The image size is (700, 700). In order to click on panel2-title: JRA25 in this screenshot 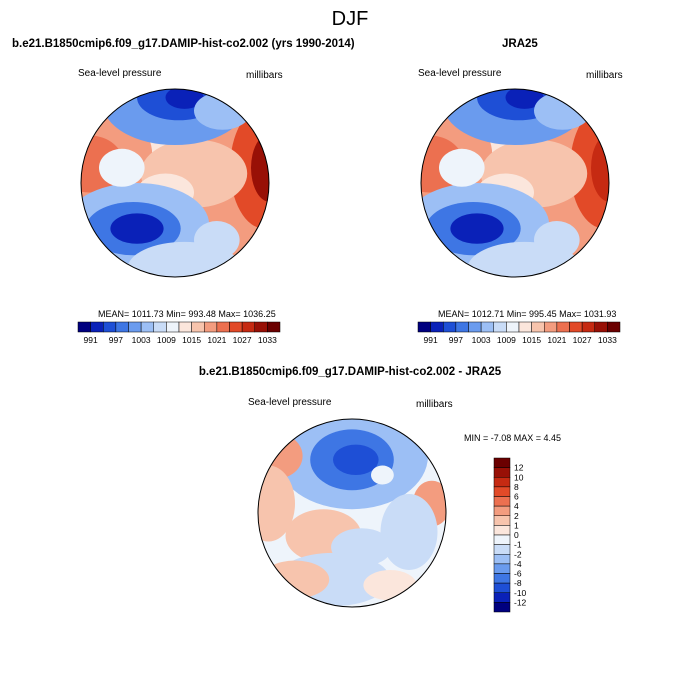, I will do `click(520, 44)`.